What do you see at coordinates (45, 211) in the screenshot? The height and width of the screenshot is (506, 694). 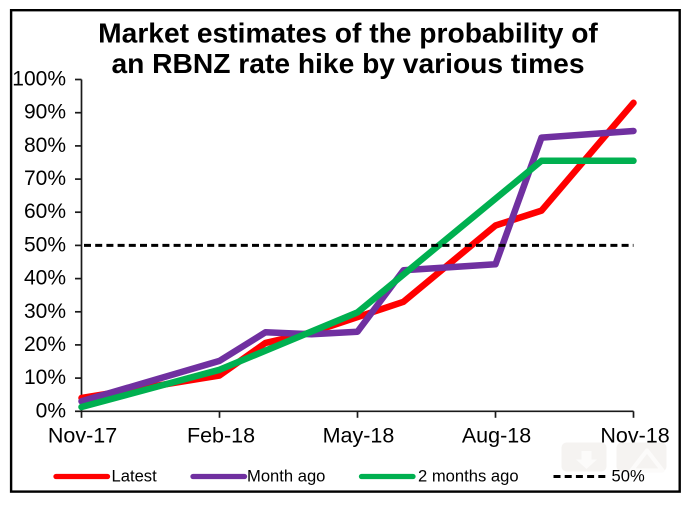 I see `svg-text: 60%` at bounding box center [45, 211].